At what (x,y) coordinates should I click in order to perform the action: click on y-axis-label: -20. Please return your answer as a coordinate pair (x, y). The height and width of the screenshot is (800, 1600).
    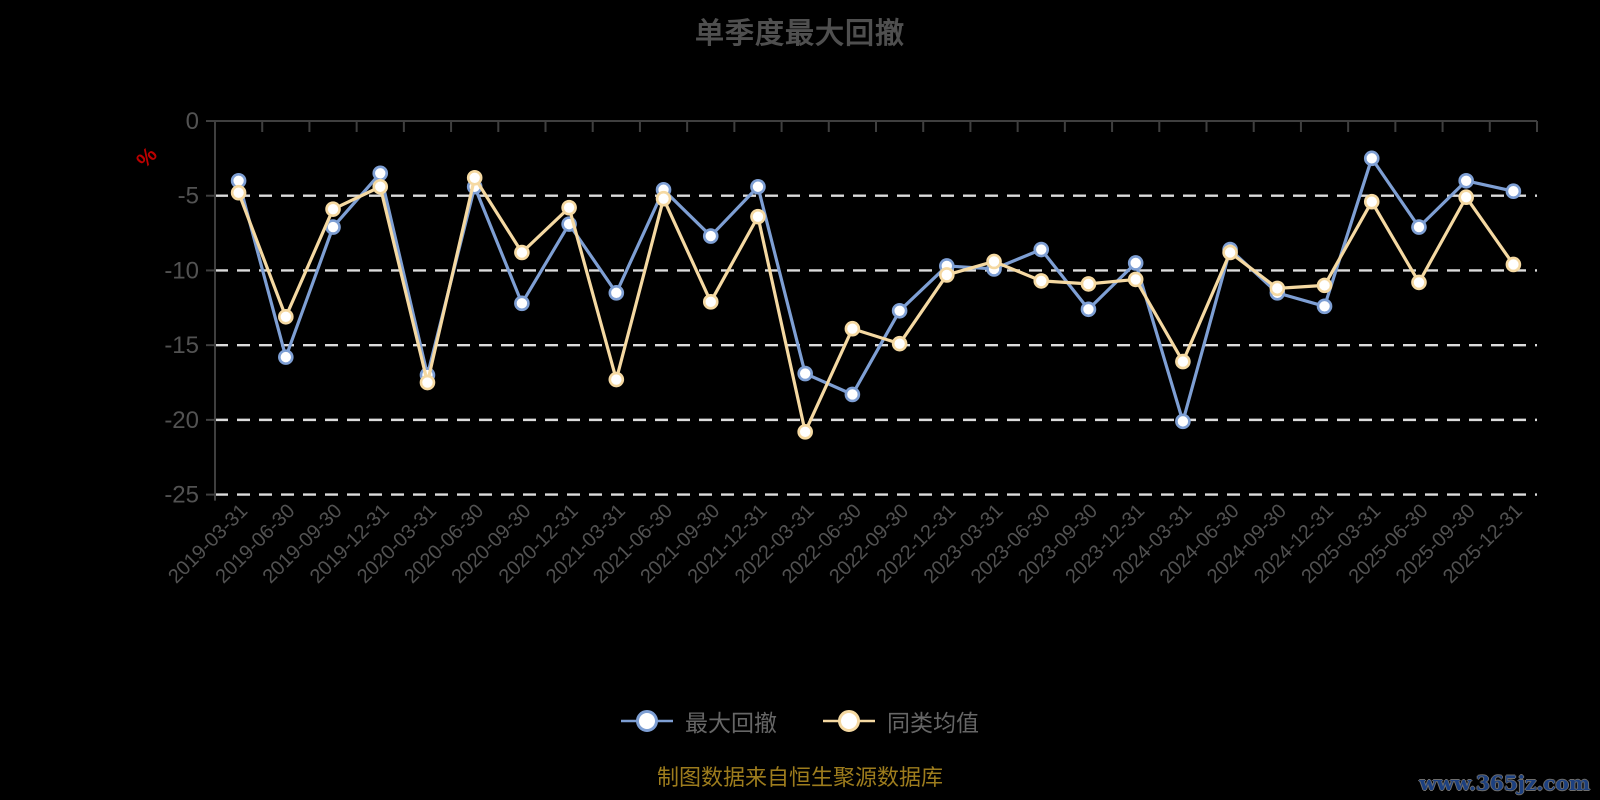
    Looking at the image, I should click on (181, 420).